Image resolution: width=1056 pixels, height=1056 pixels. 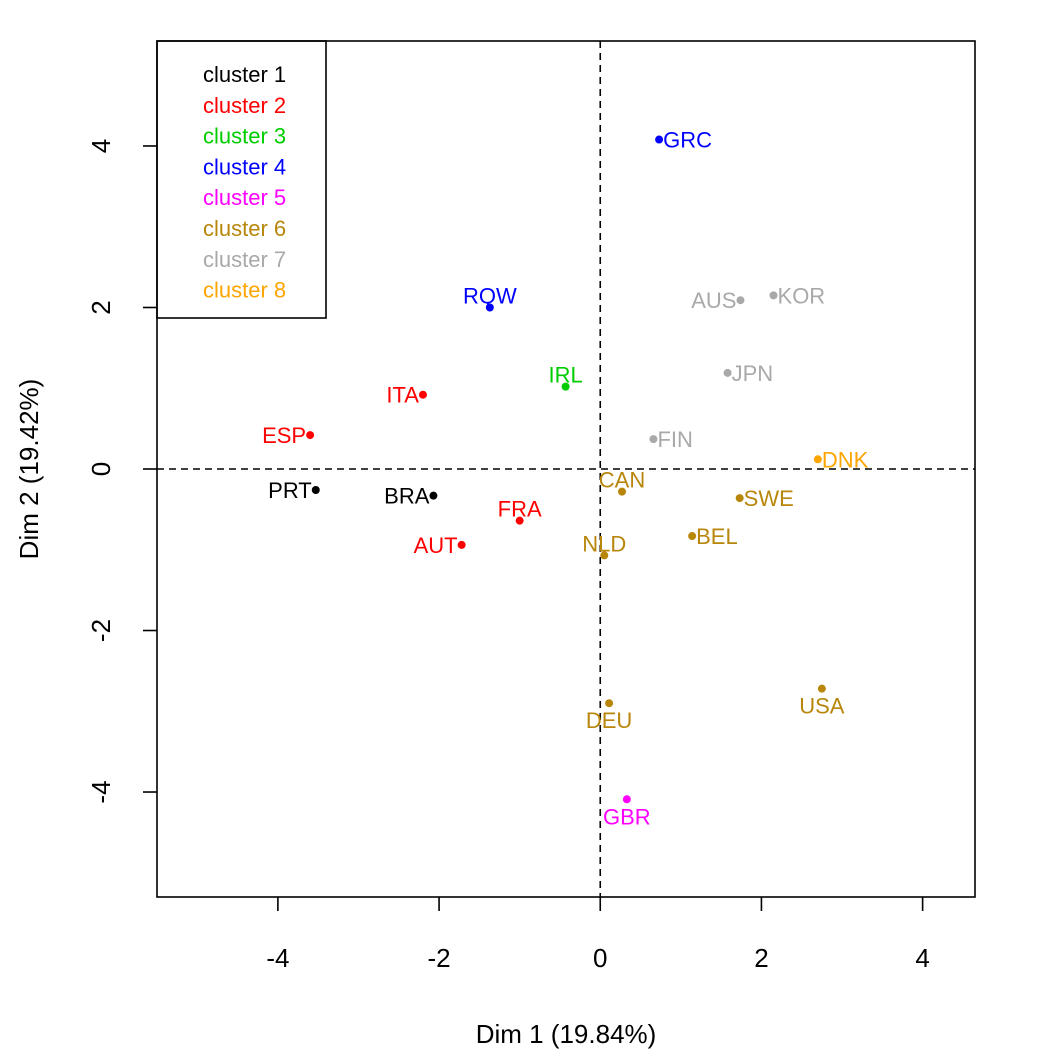 What do you see at coordinates (845, 459) in the screenshot?
I see `point-label-dnk: DNK` at bounding box center [845, 459].